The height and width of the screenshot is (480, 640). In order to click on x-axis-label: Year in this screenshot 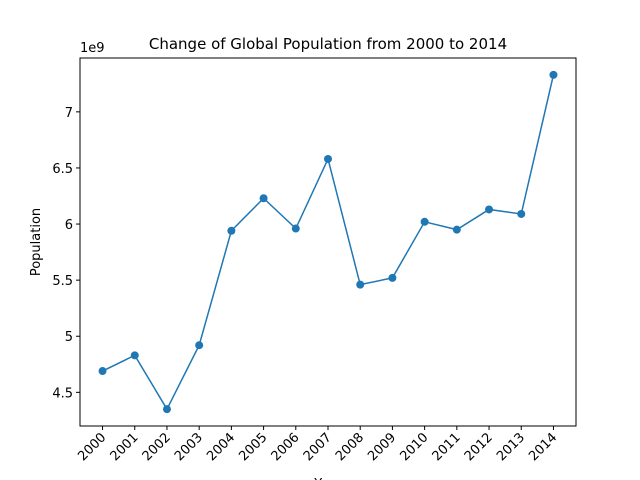, I will do `click(327, 478)`.